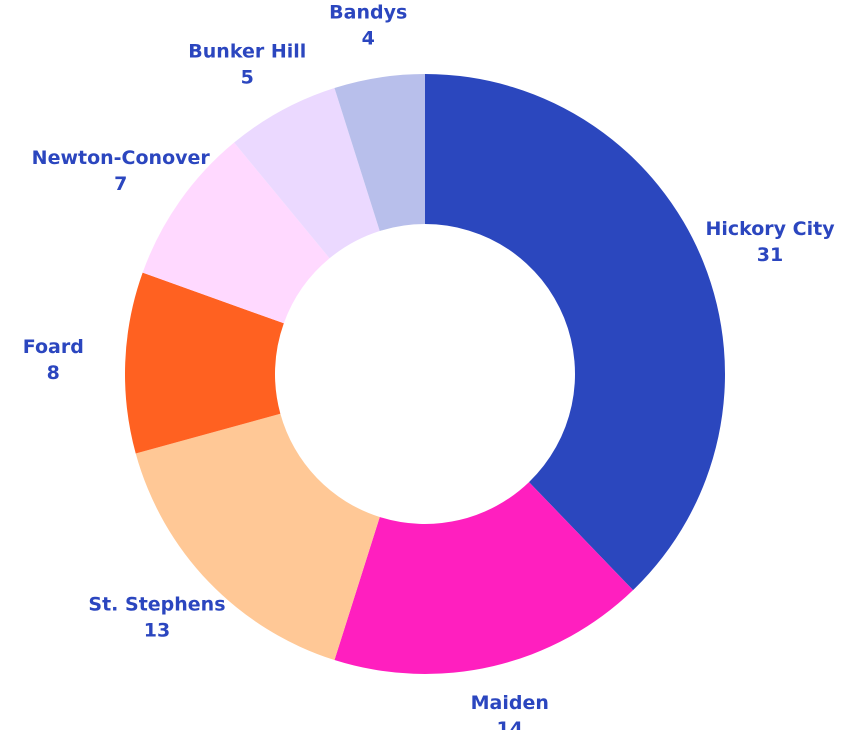 The image size is (864, 730). What do you see at coordinates (53, 347) in the screenshot?
I see `slice-label: Foard` at bounding box center [53, 347].